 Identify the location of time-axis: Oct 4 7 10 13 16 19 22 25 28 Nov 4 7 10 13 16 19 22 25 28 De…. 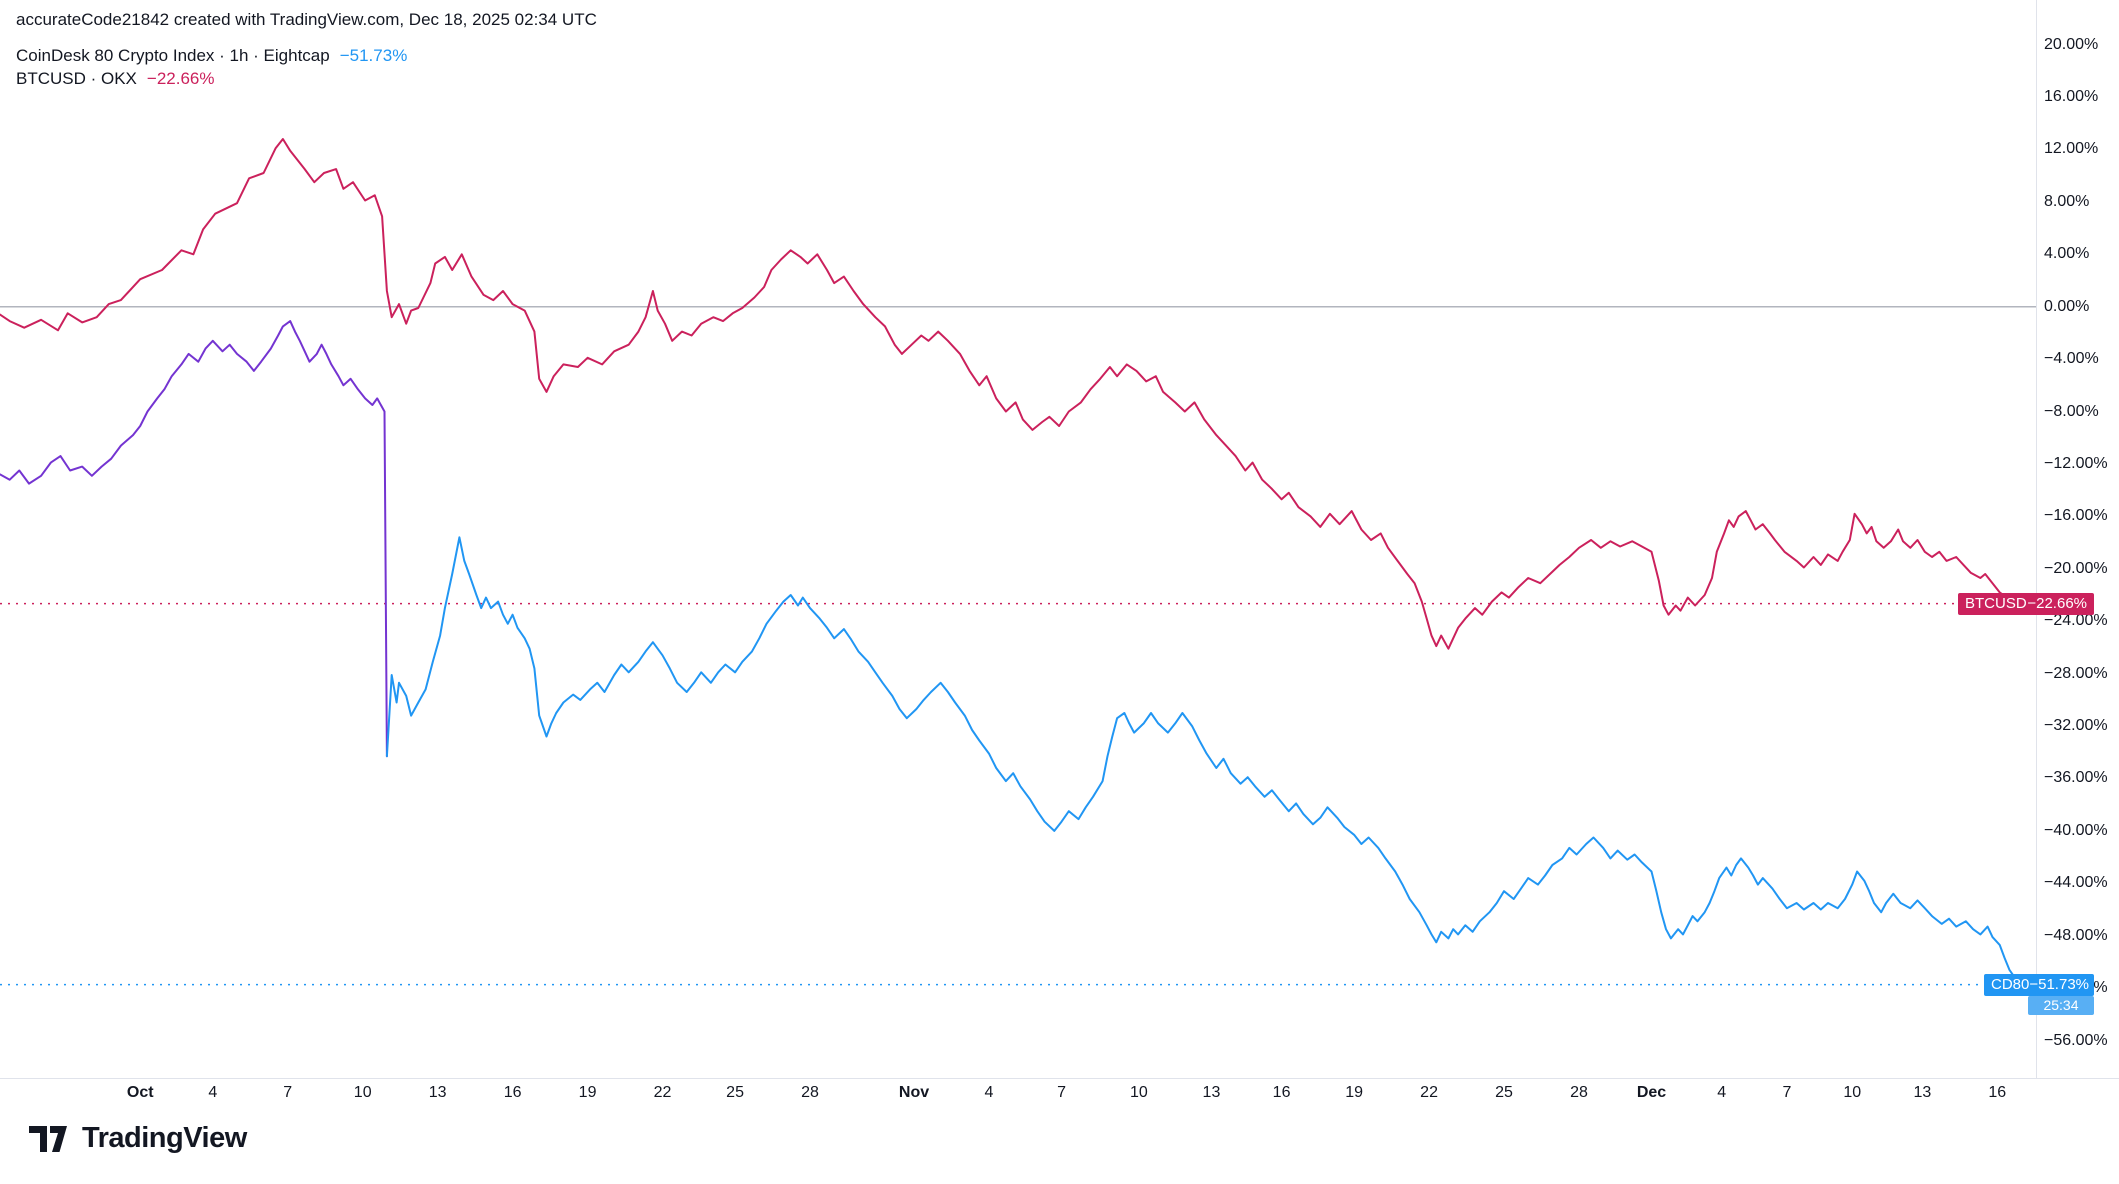
(1059, 1098).